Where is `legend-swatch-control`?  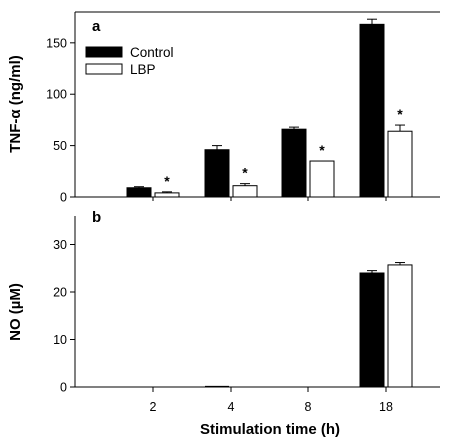 legend-swatch-control is located at coordinates (104, 52).